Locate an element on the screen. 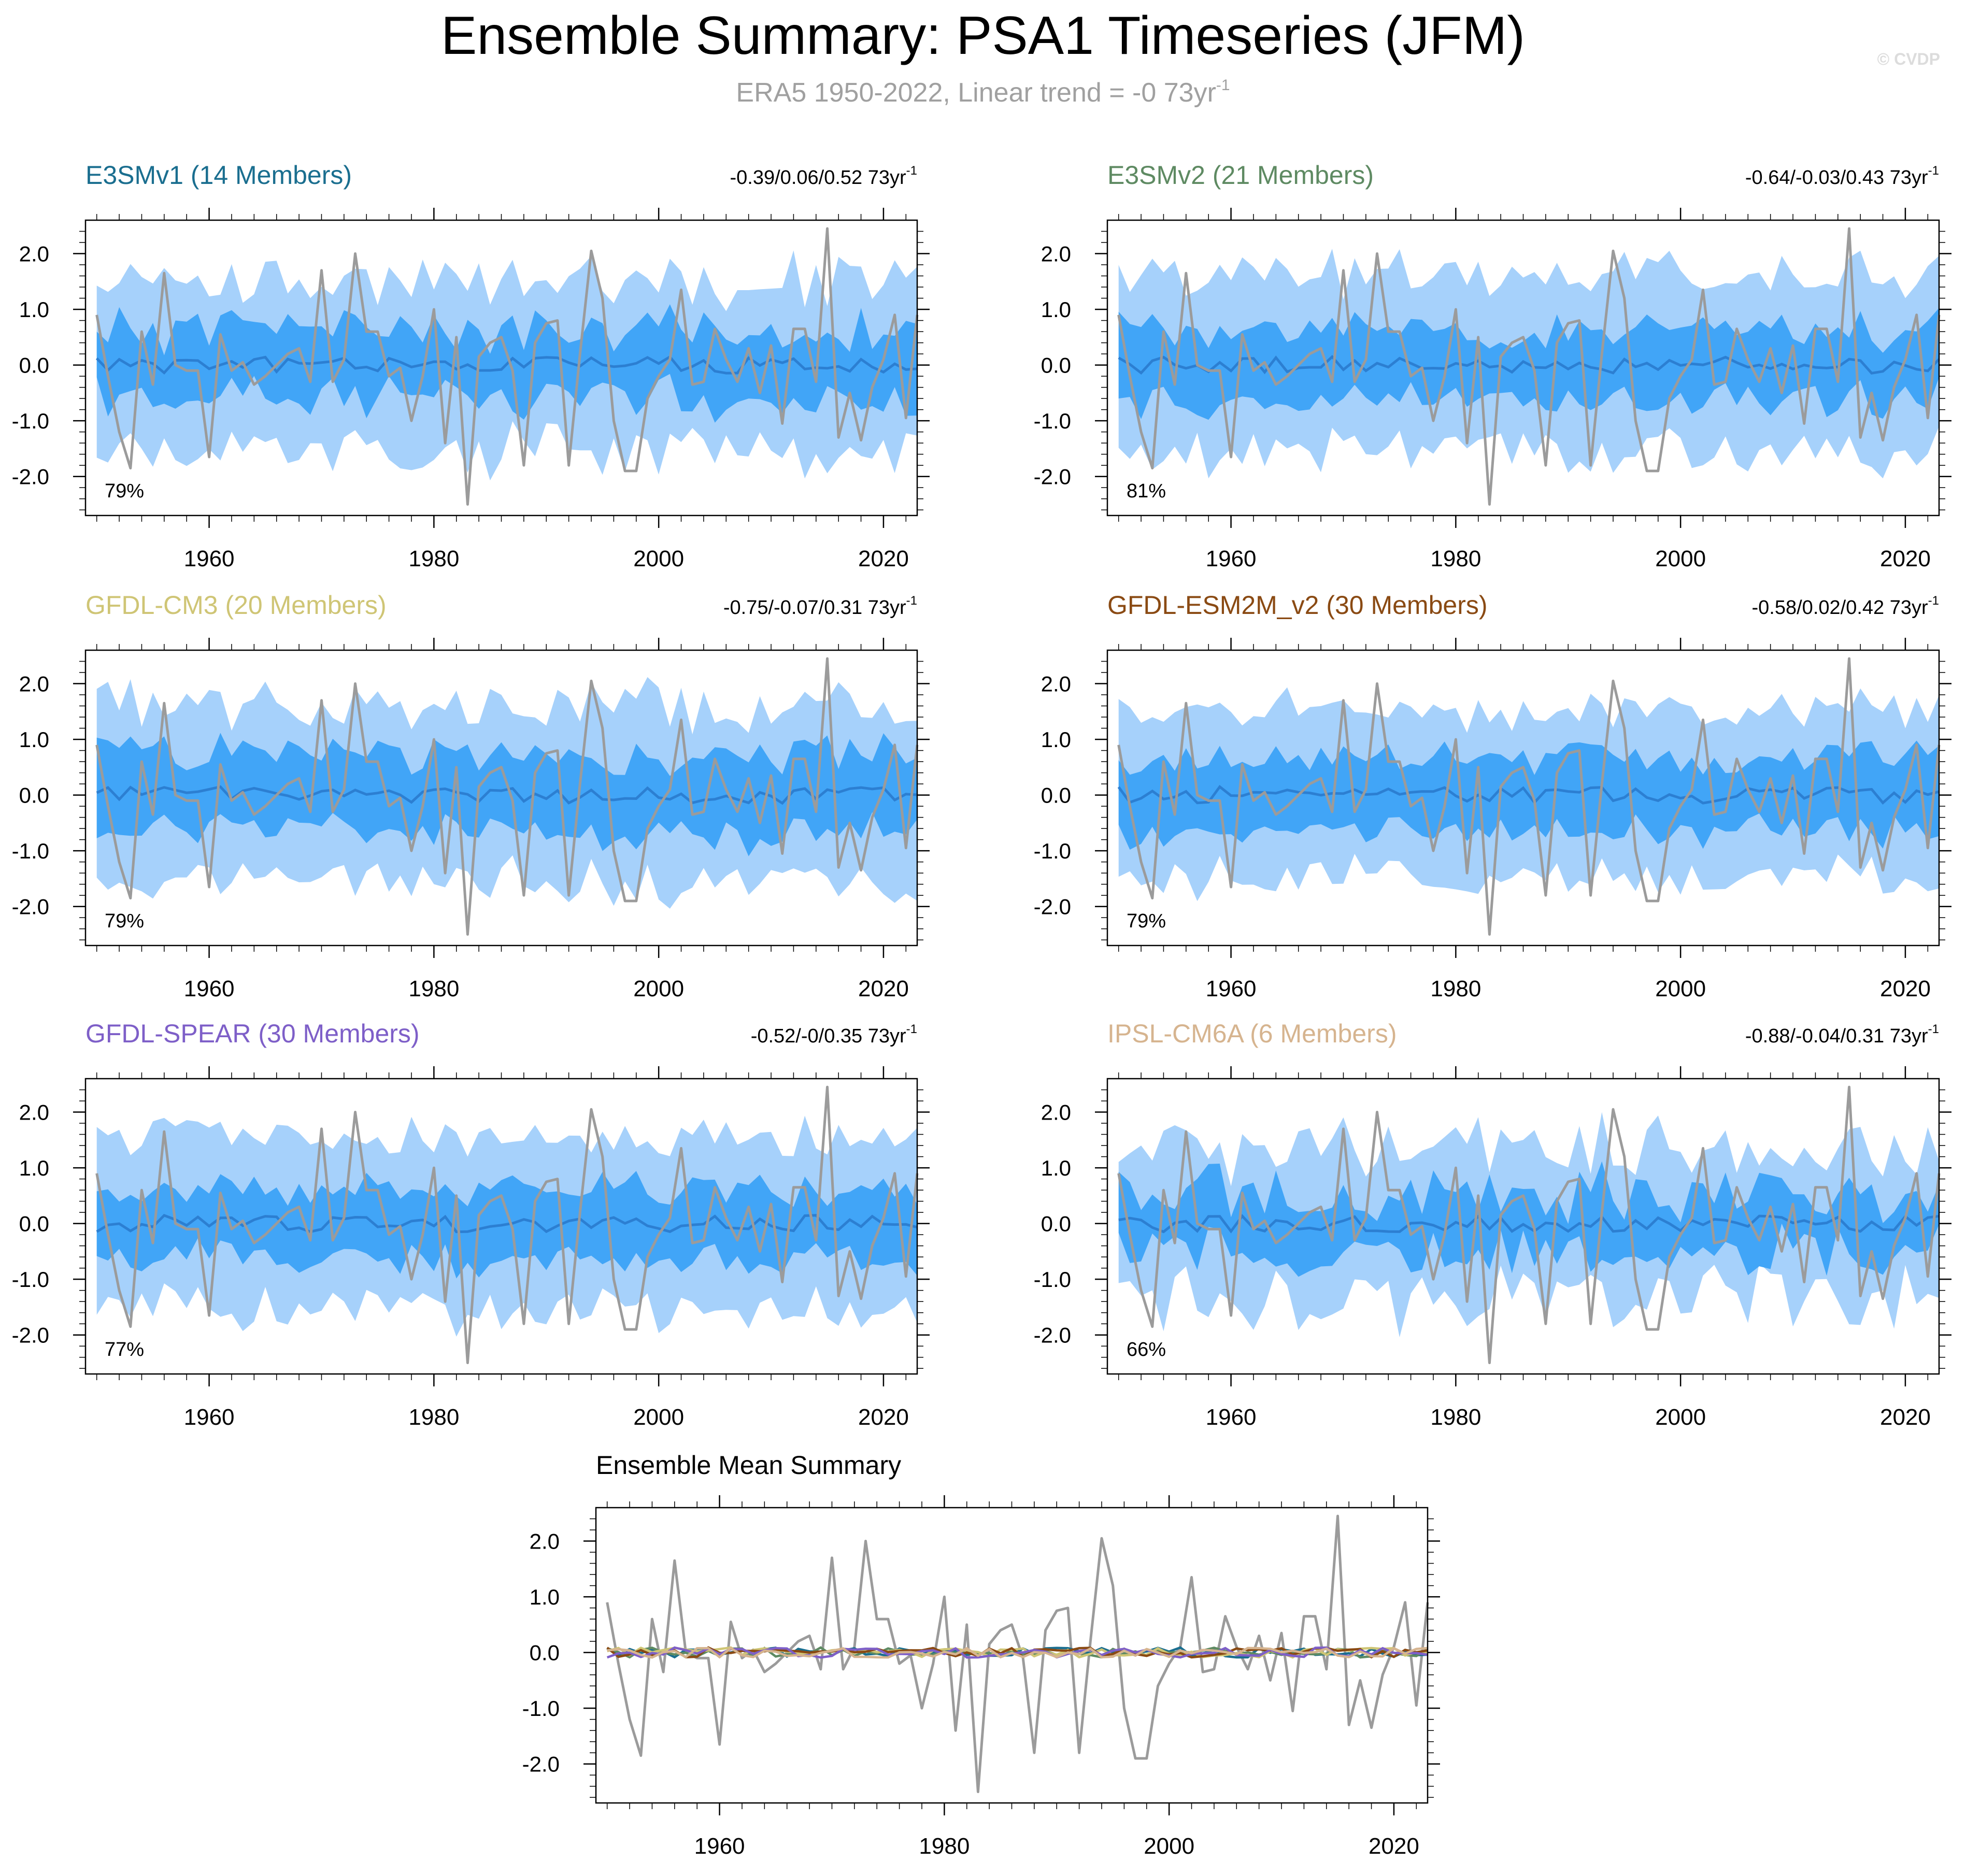 This screenshot has width=1966, height=1876. subtitle-superscript: -1 is located at coordinates (1223, 85).